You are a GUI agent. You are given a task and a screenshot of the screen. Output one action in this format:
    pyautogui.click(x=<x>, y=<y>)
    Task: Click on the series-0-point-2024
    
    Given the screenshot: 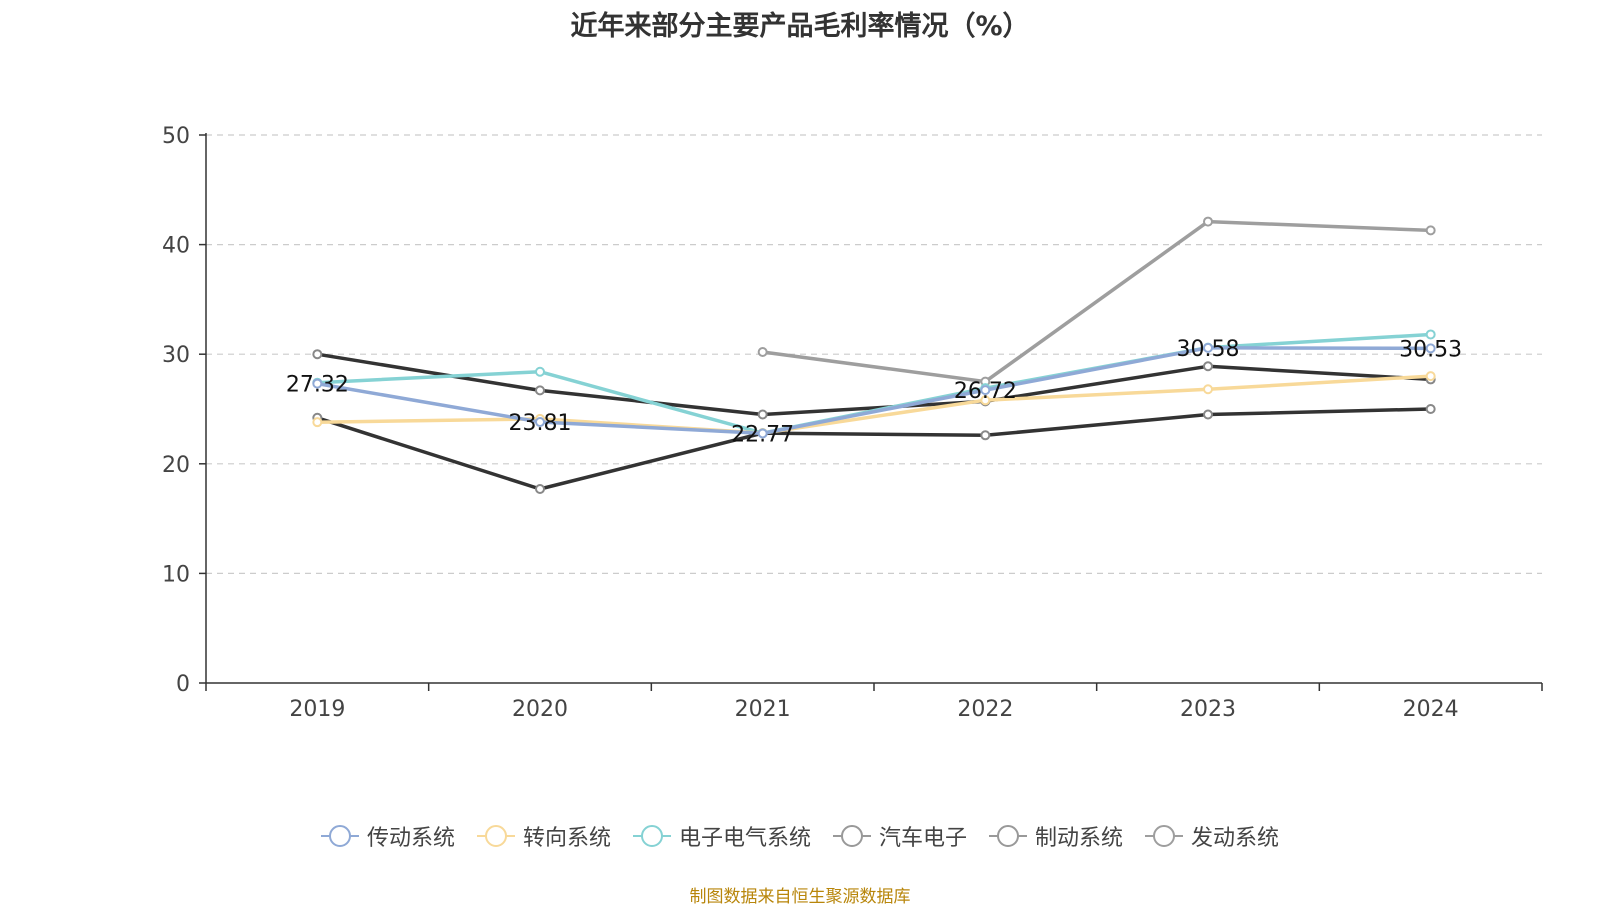 What is the action you would take?
    pyautogui.click(x=1430, y=348)
    